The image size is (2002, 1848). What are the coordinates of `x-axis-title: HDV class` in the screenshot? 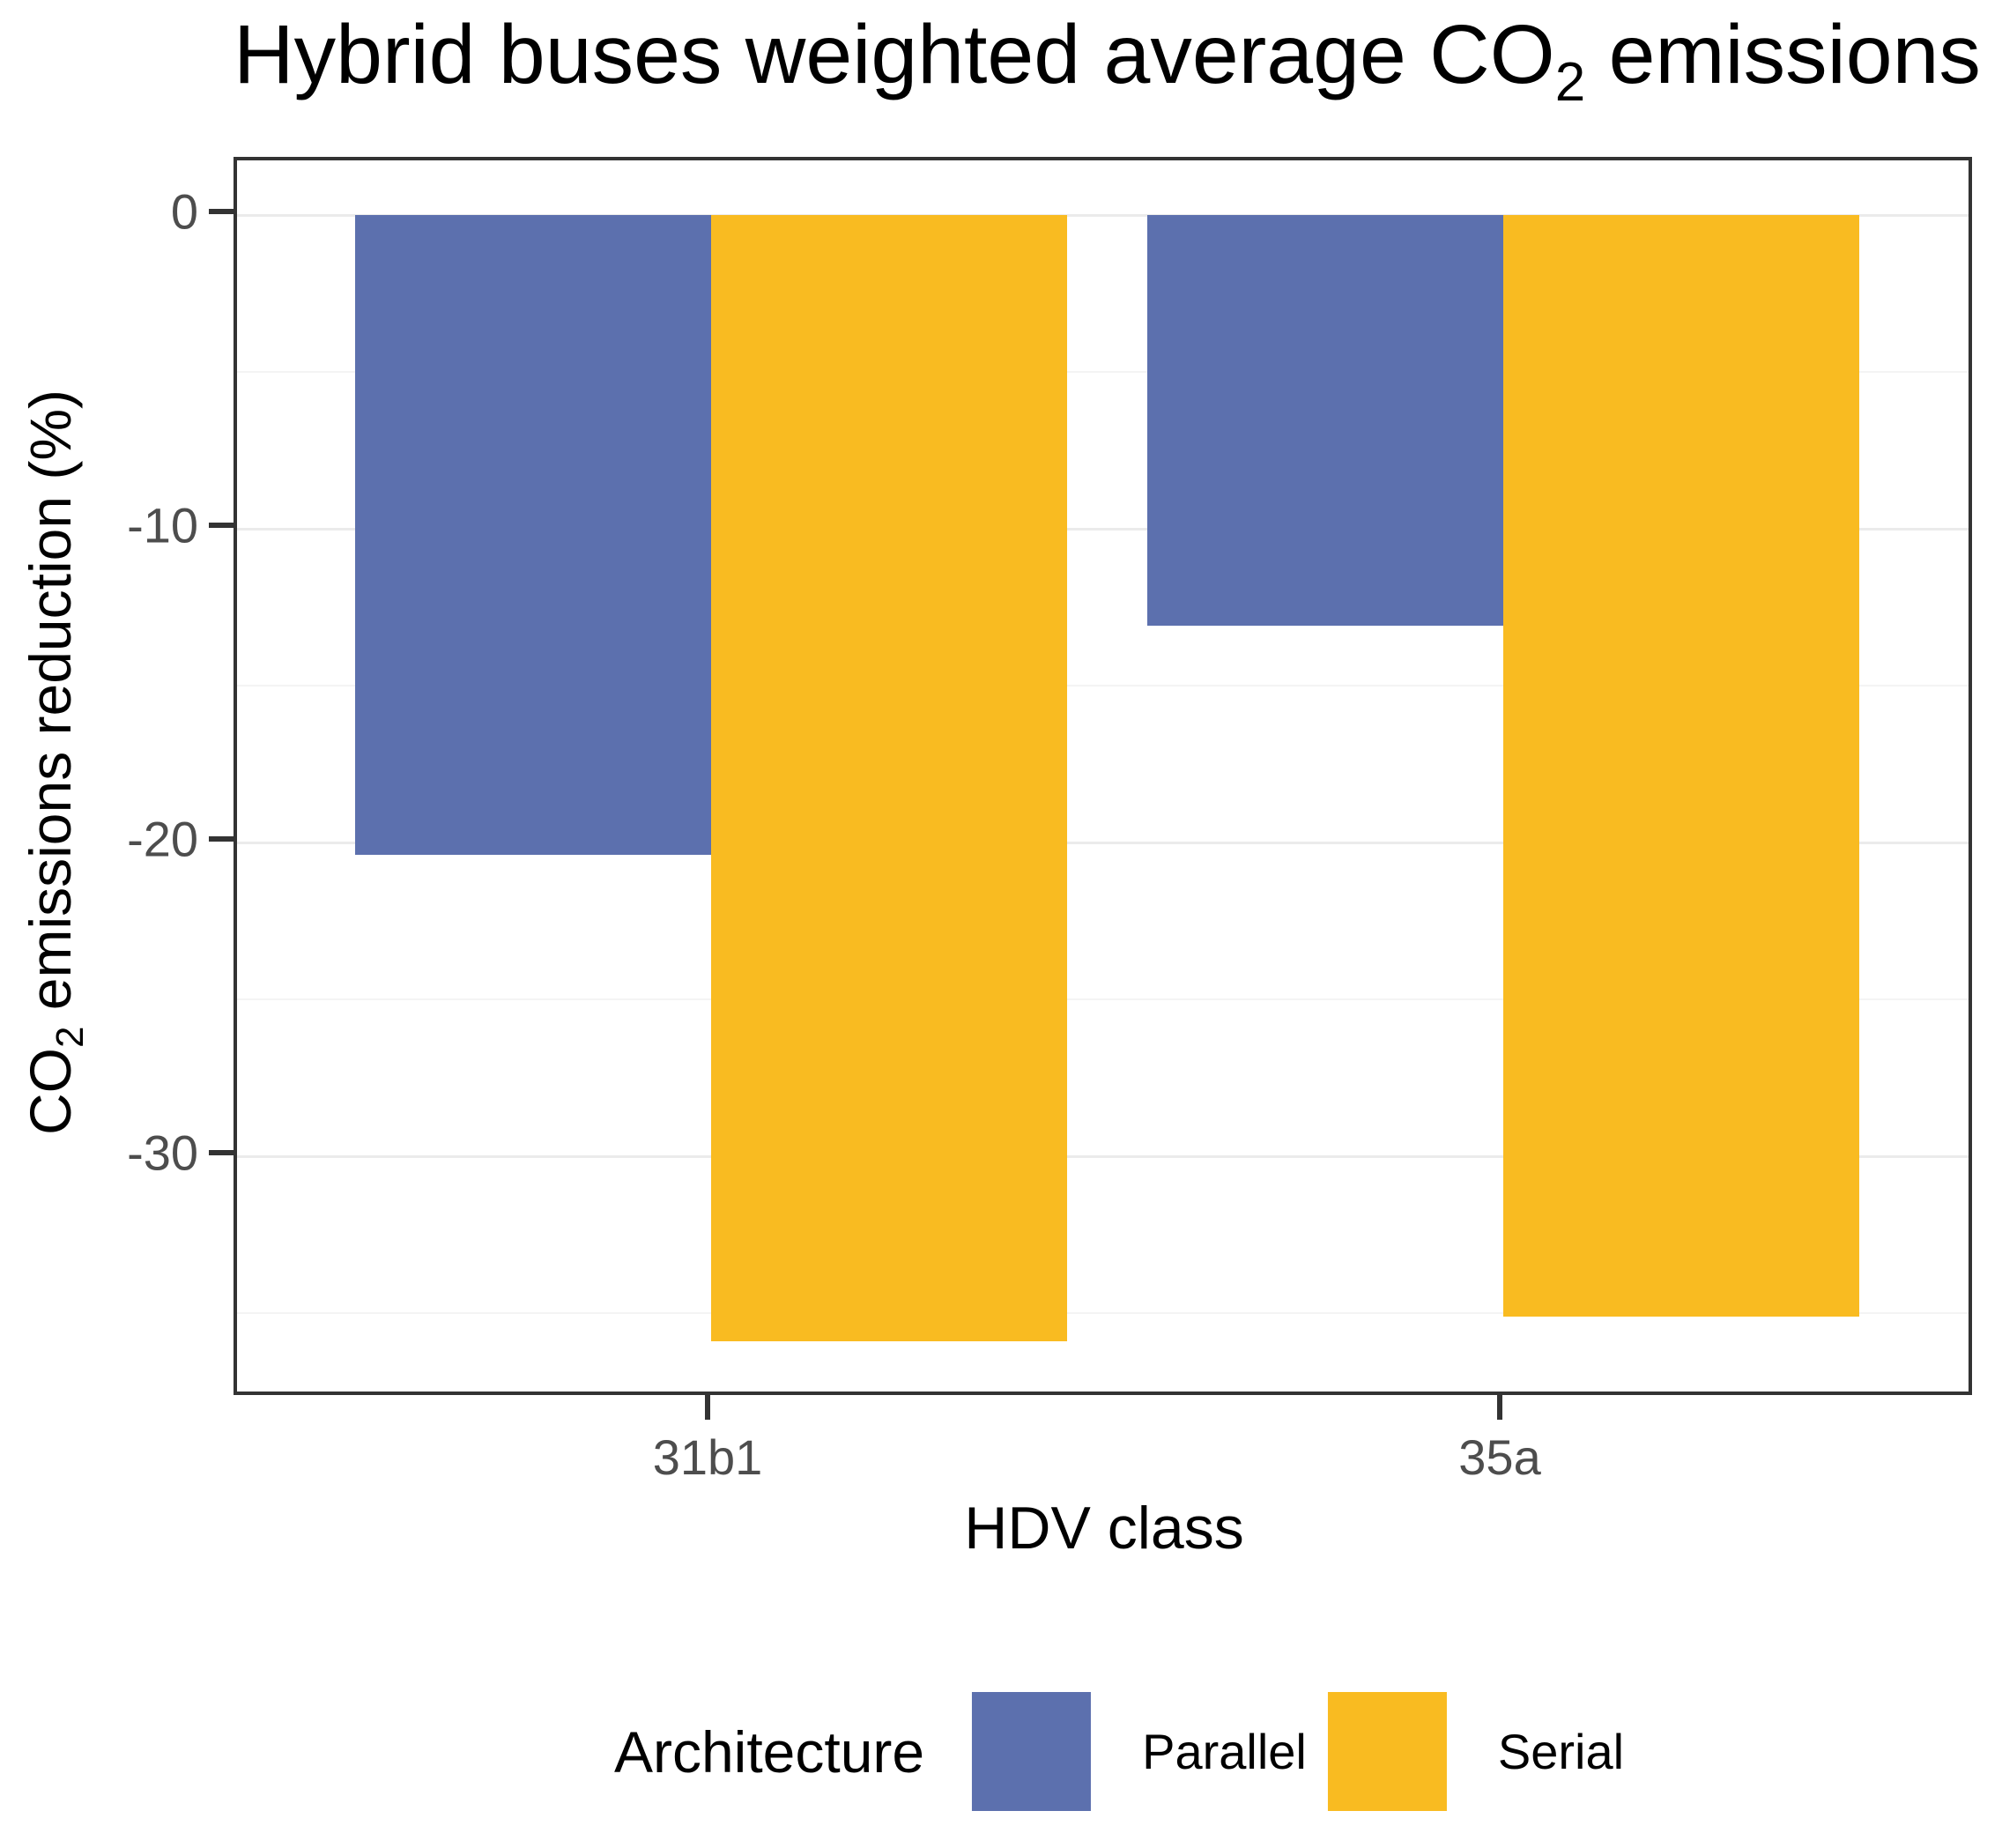 It's located at (1104, 1528).